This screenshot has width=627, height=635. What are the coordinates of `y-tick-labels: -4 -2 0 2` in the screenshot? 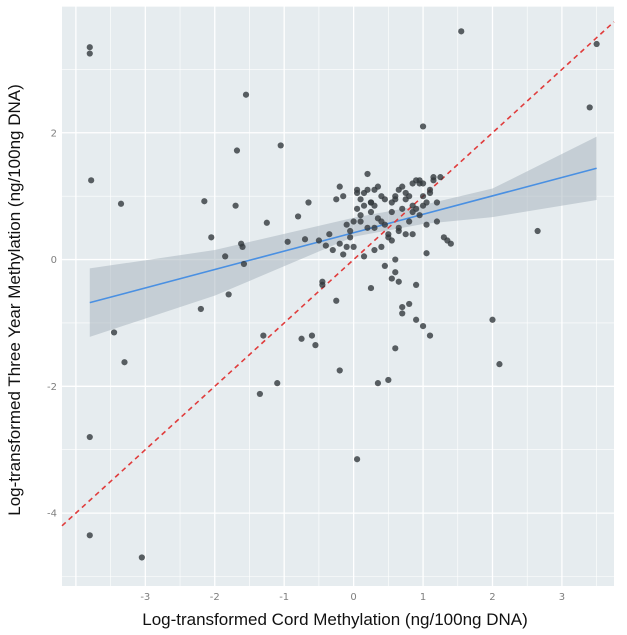 It's located at (52, 323).